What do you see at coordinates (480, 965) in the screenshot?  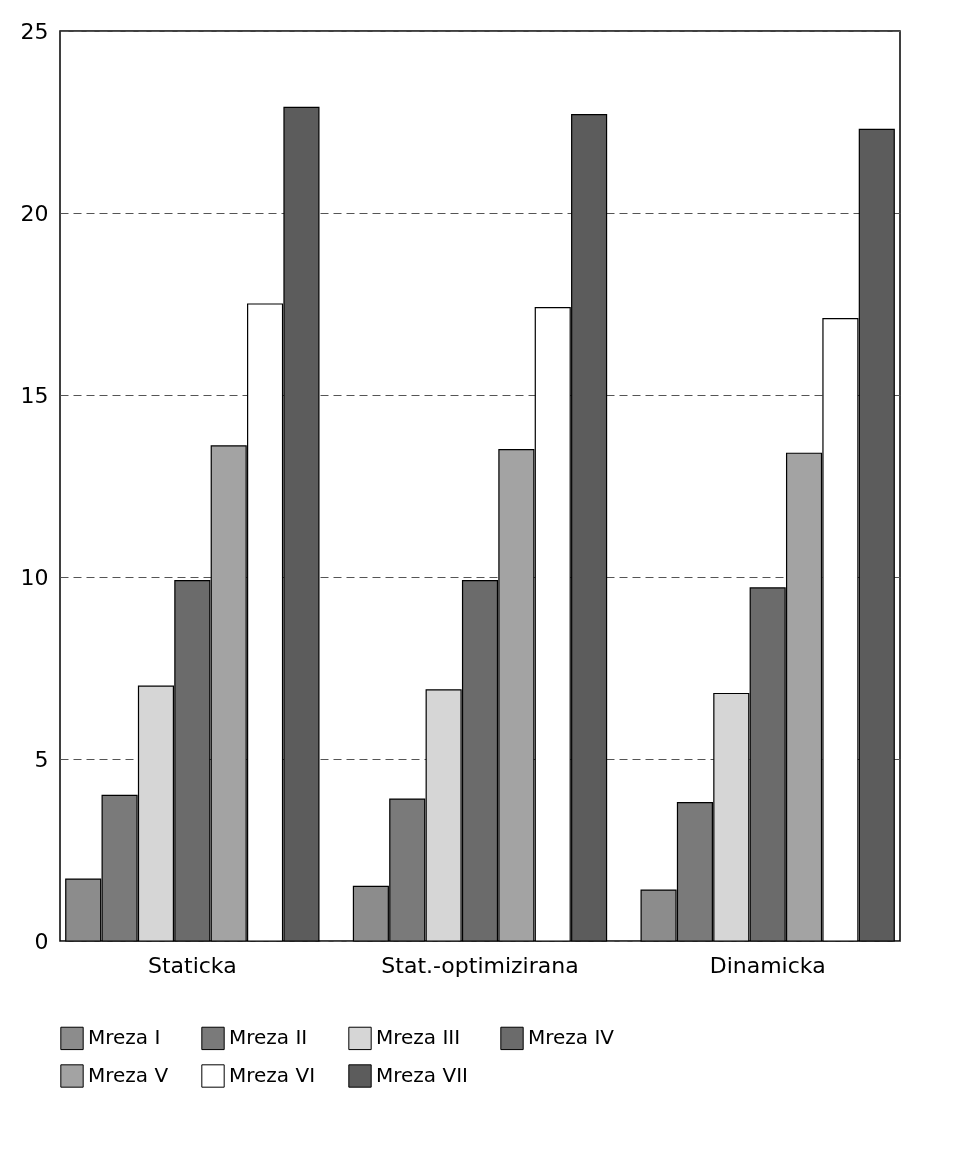 I see `x-tick-label: Stat.-optimizirana` at bounding box center [480, 965].